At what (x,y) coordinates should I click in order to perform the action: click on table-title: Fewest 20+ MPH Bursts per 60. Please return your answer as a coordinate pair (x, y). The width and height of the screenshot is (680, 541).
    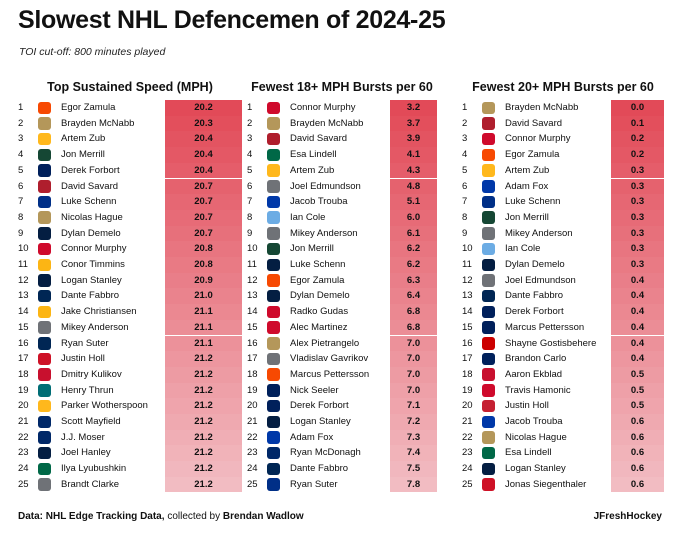
    Looking at the image, I should click on (563, 87).